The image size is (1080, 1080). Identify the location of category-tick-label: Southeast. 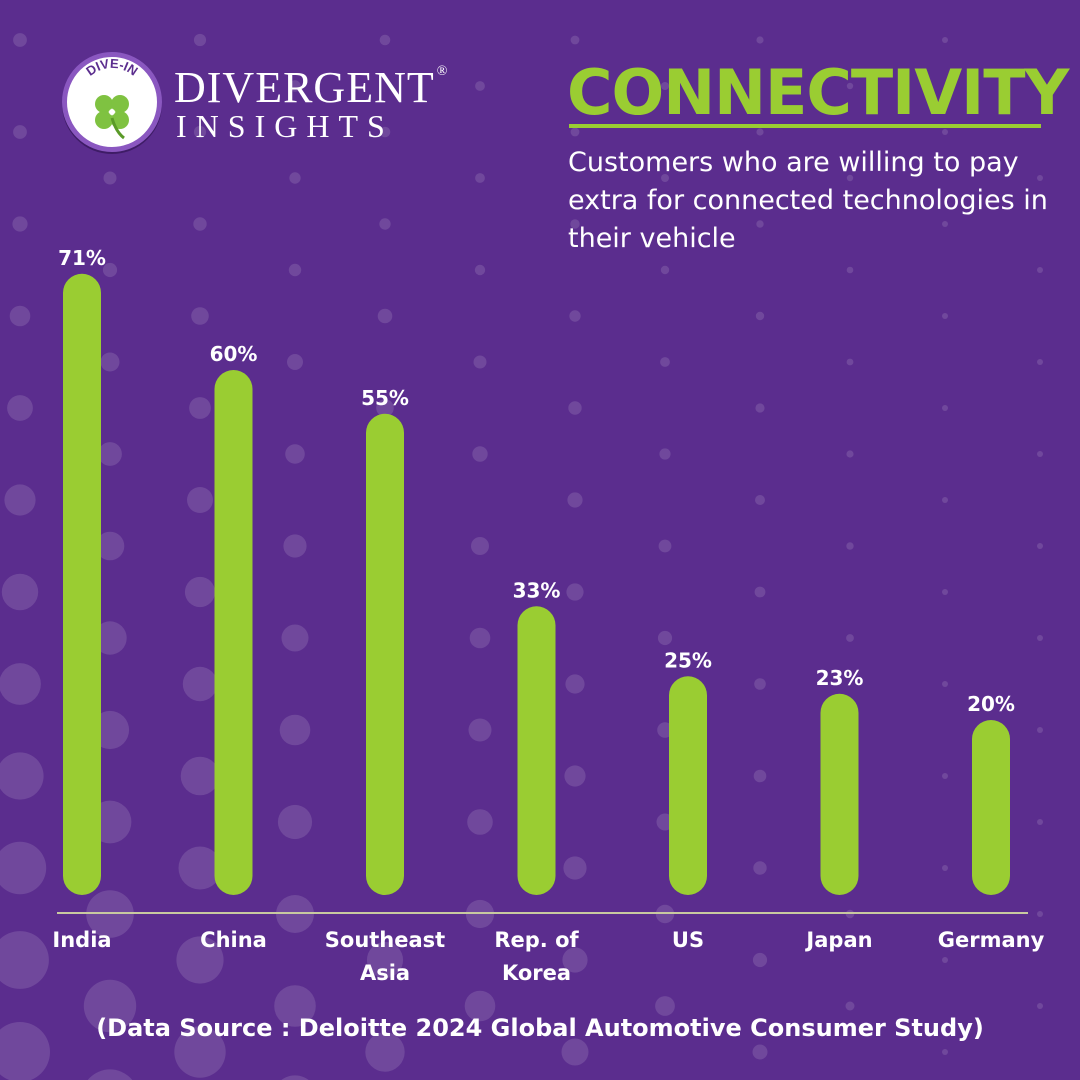
(385, 940).